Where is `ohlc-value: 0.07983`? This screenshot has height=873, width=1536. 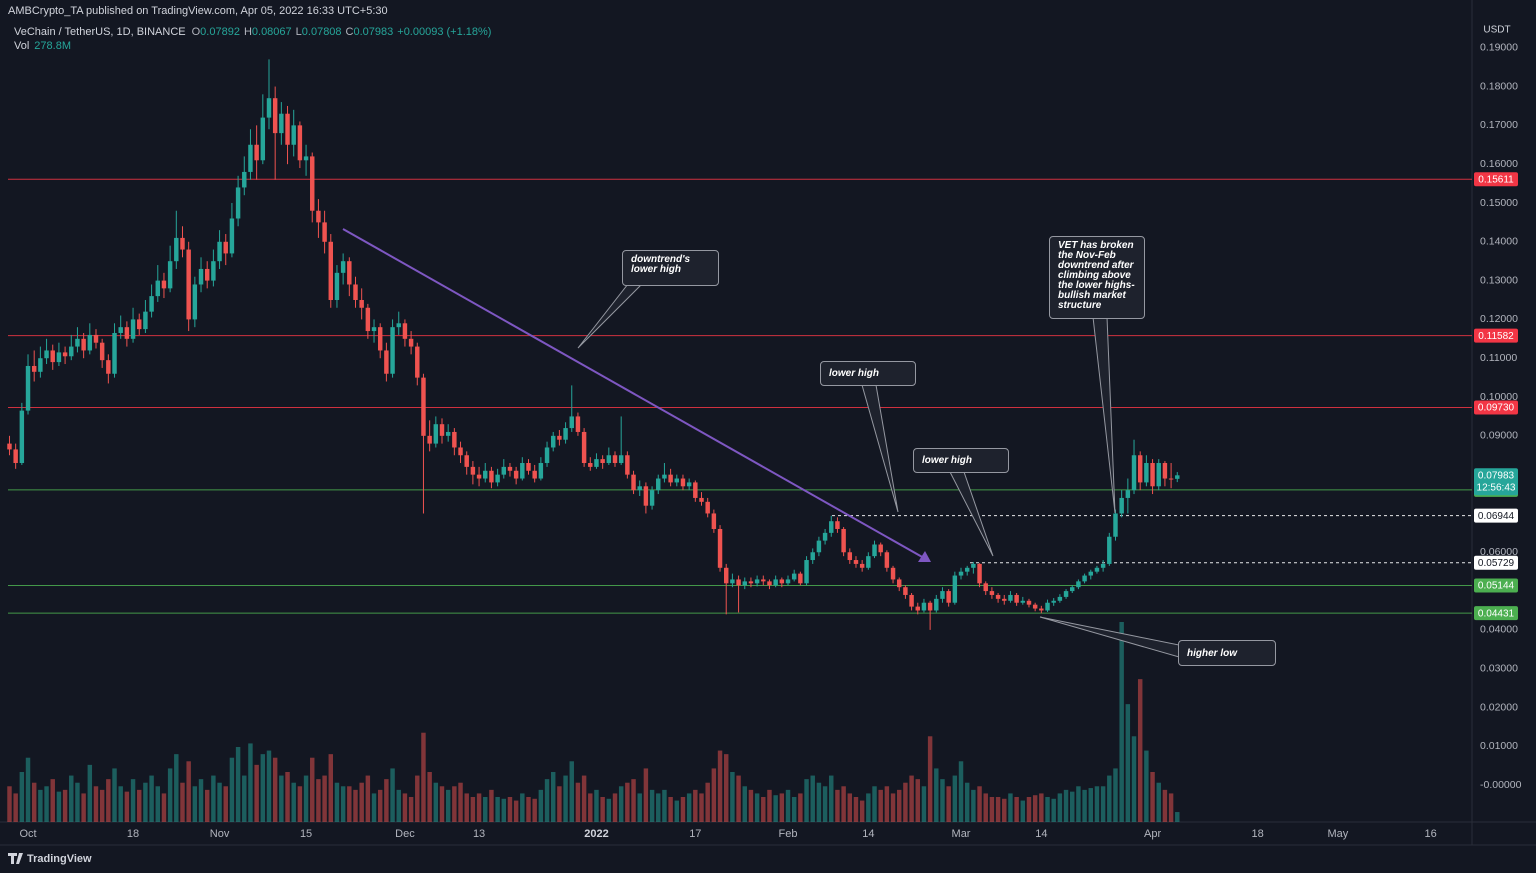
ohlc-value: 0.07983 is located at coordinates (374, 32).